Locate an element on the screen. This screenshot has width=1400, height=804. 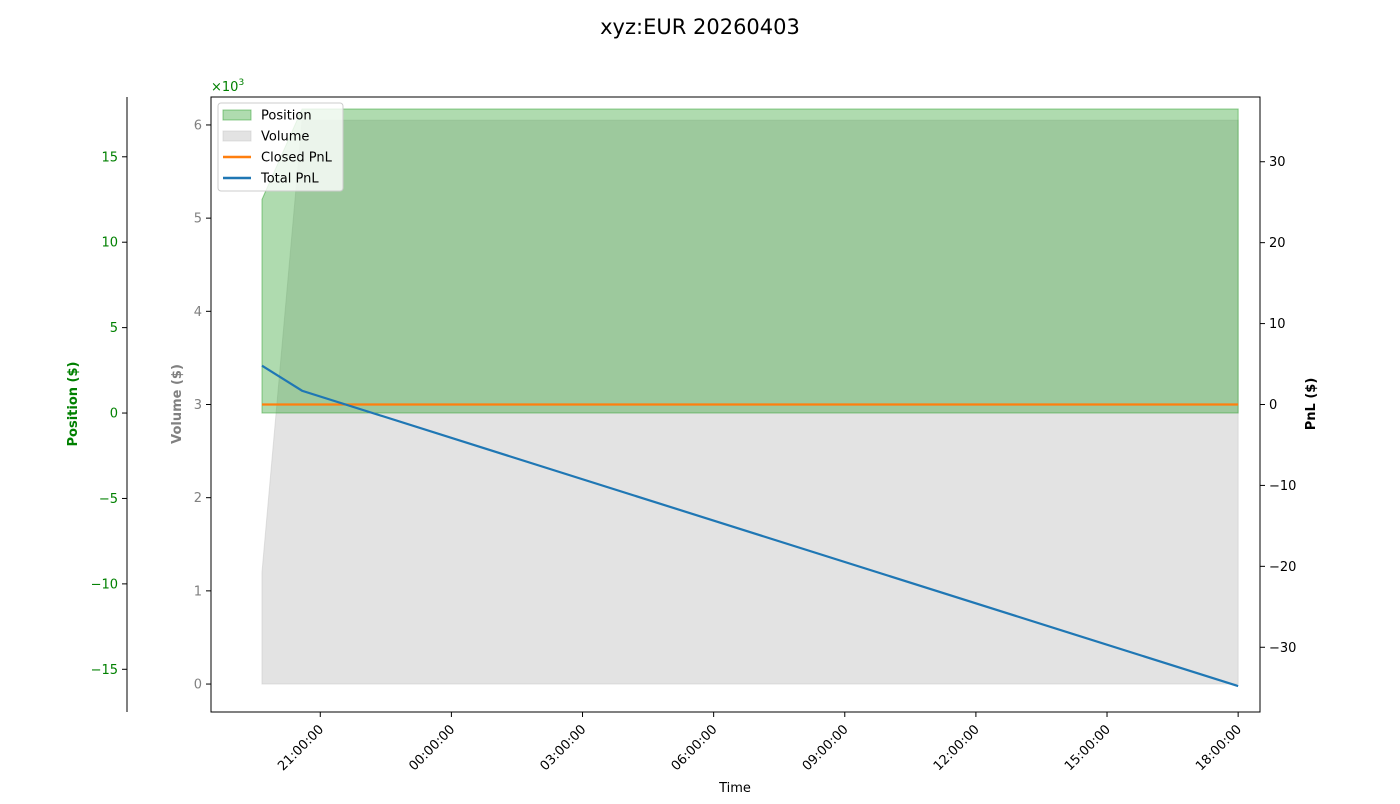
legend: Position Volume Closed PnL Total PnL is located at coordinates (280, 147).